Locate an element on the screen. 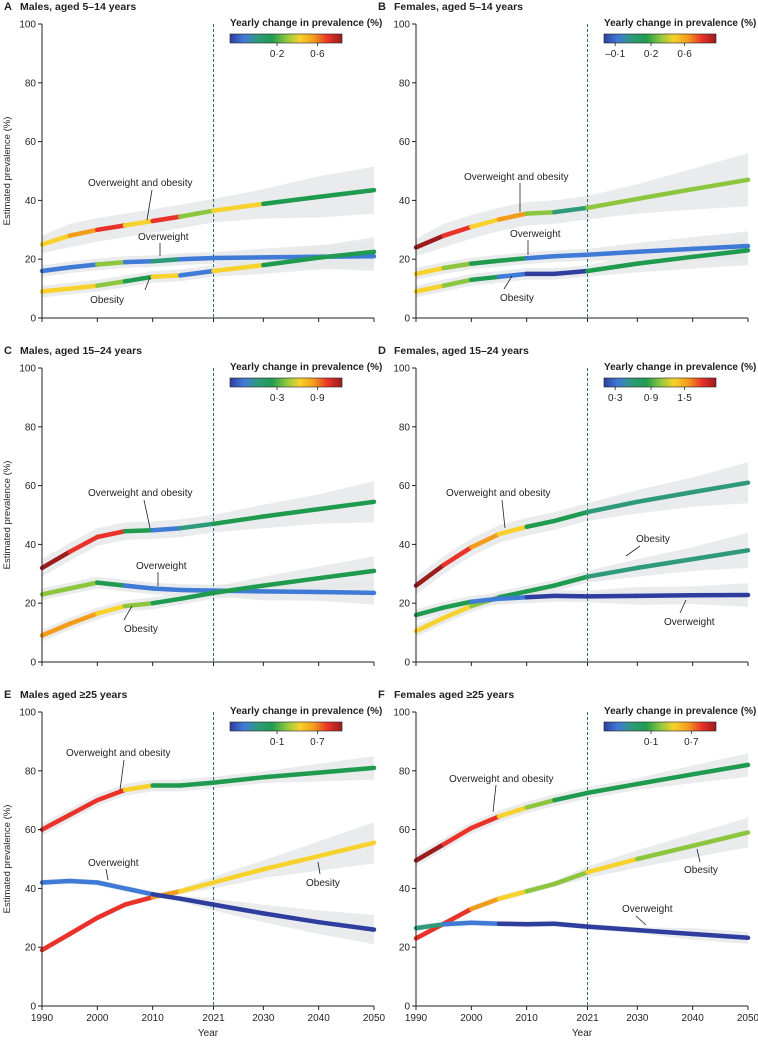 The height and width of the screenshot is (1041, 758). y-tick-label: 80 is located at coordinates (405, 771).